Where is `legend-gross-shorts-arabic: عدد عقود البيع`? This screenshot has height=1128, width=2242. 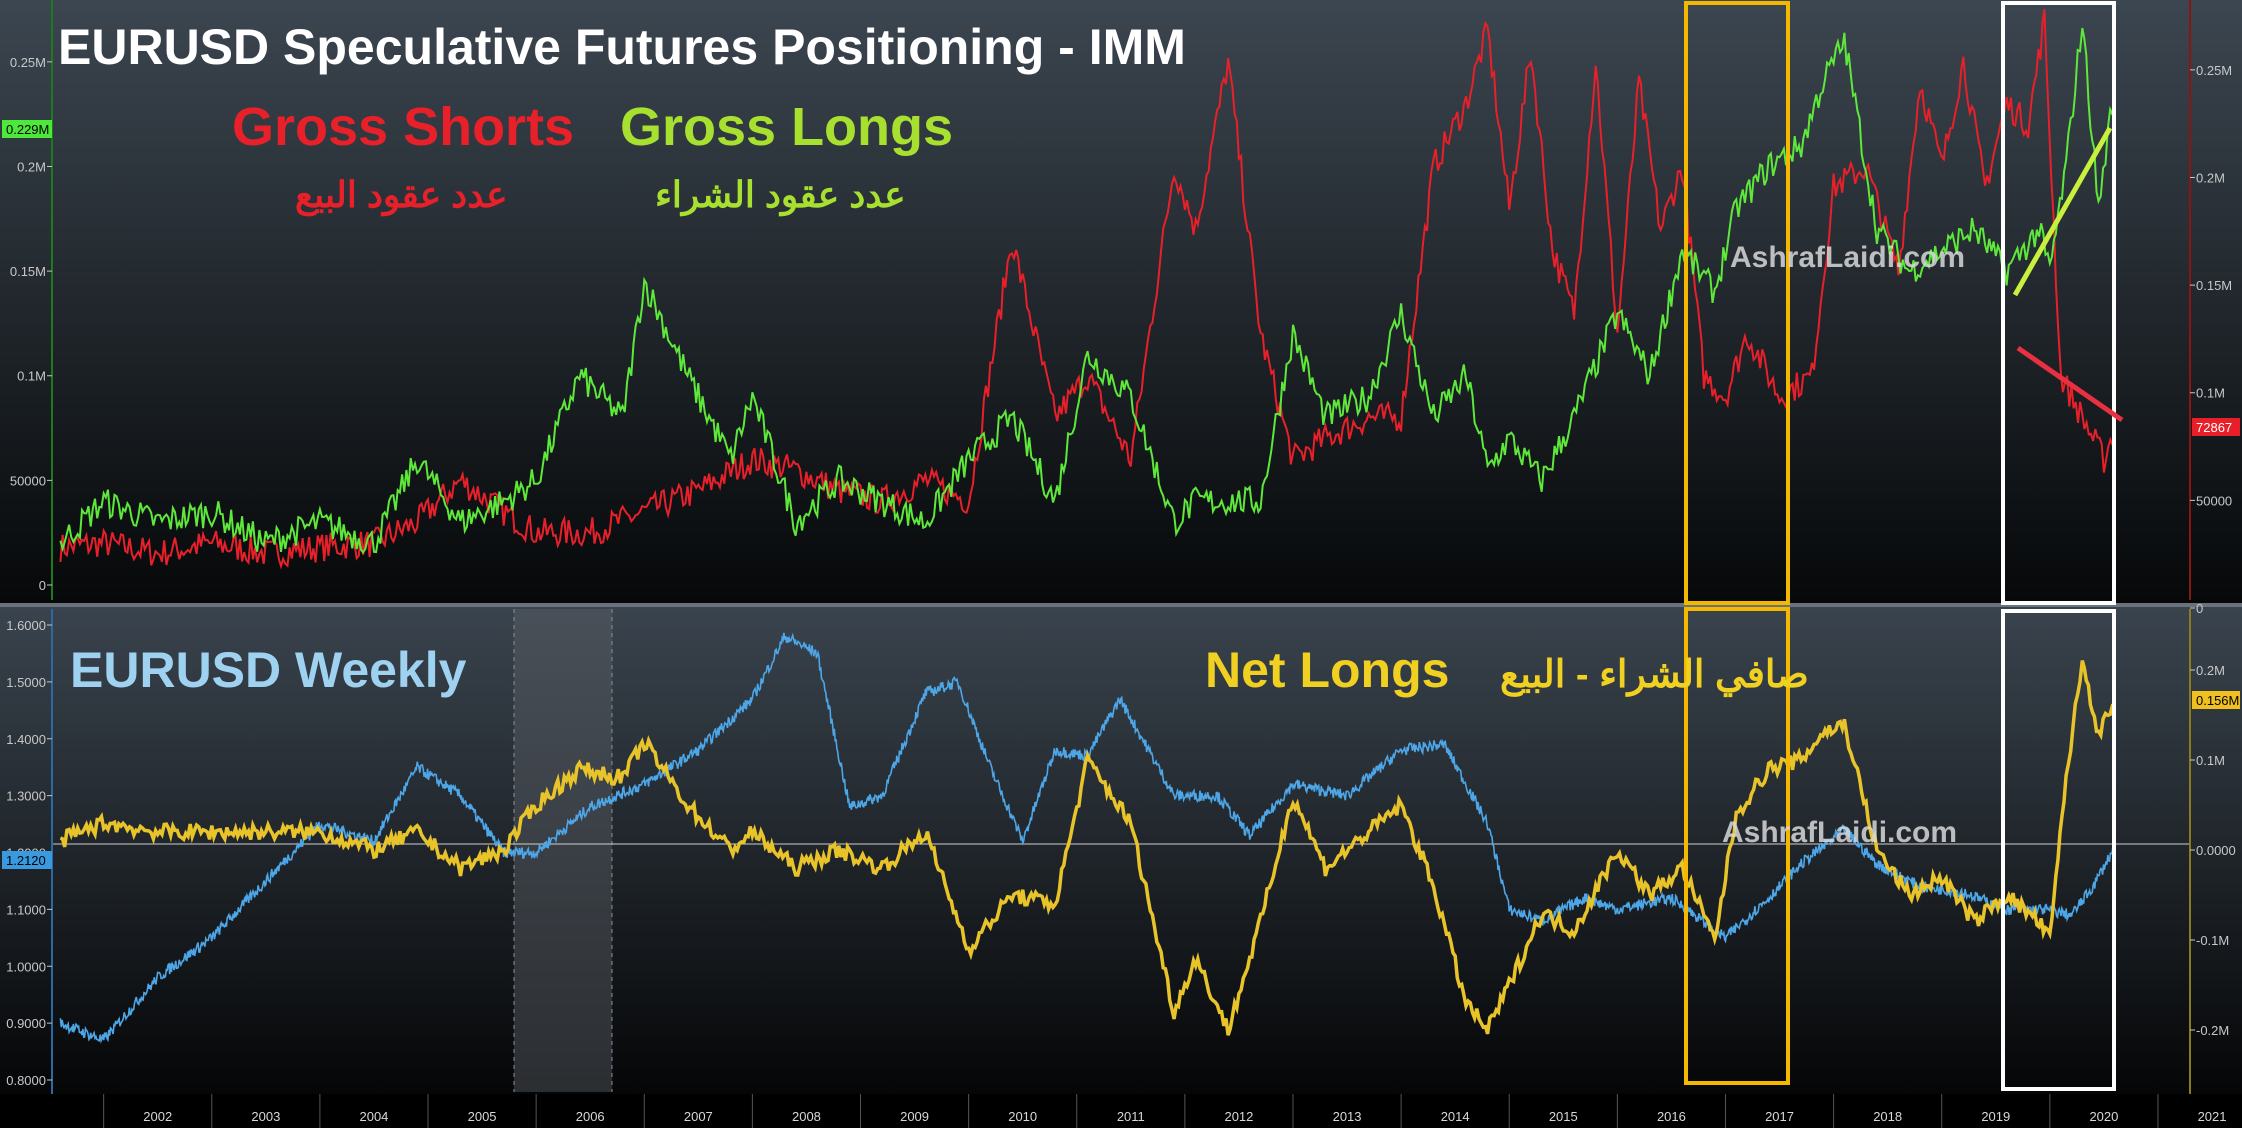 legend-gross-shorts-arabic: عدد عقود البيع is located at coordinates (401, 195).